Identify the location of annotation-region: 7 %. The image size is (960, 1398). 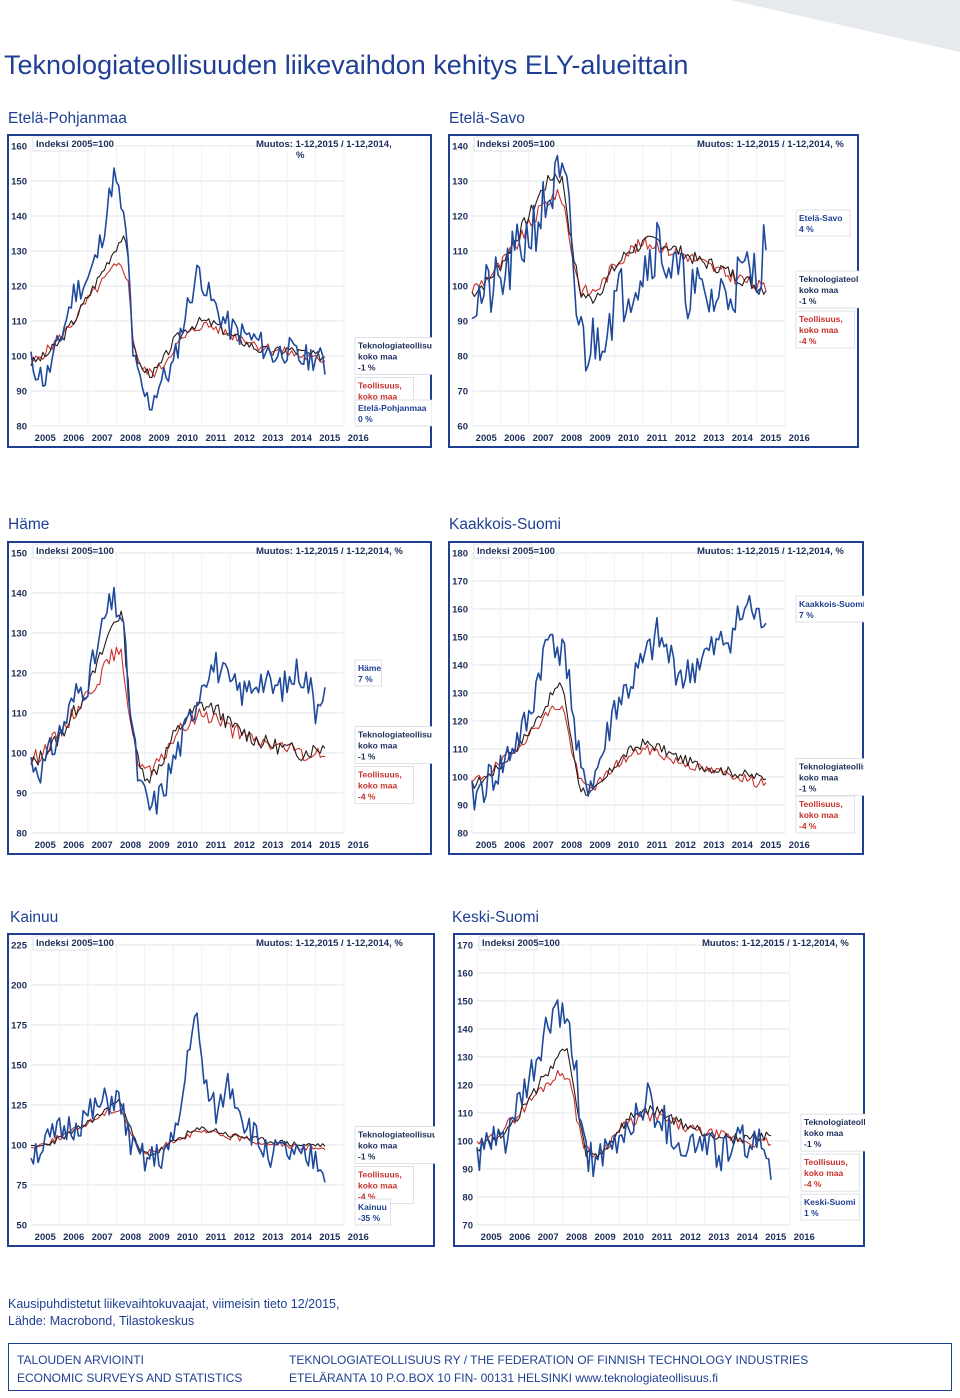
(806, 615).